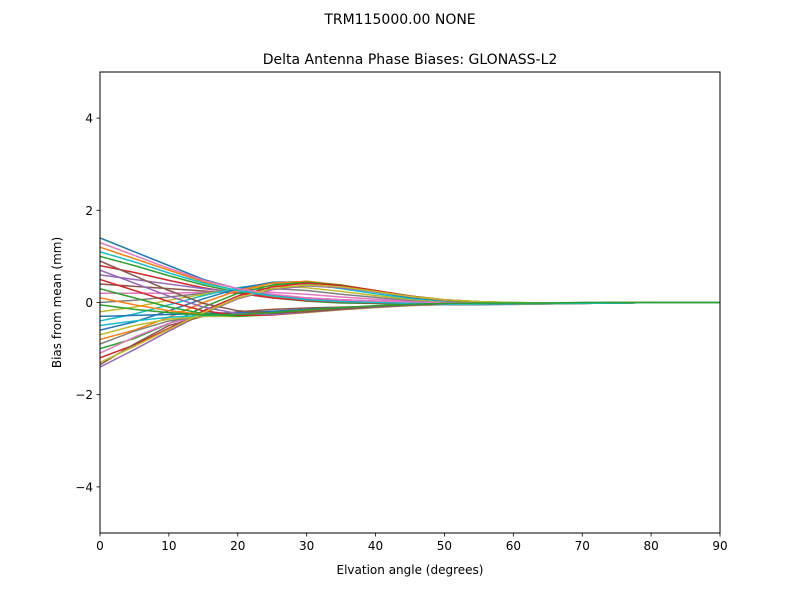 Image resolution: width=800 pixels, height=600 pixels. Describe the element at coordinates (89, 119) in the screenshot. I see `y-tick-label: 4` at that location.